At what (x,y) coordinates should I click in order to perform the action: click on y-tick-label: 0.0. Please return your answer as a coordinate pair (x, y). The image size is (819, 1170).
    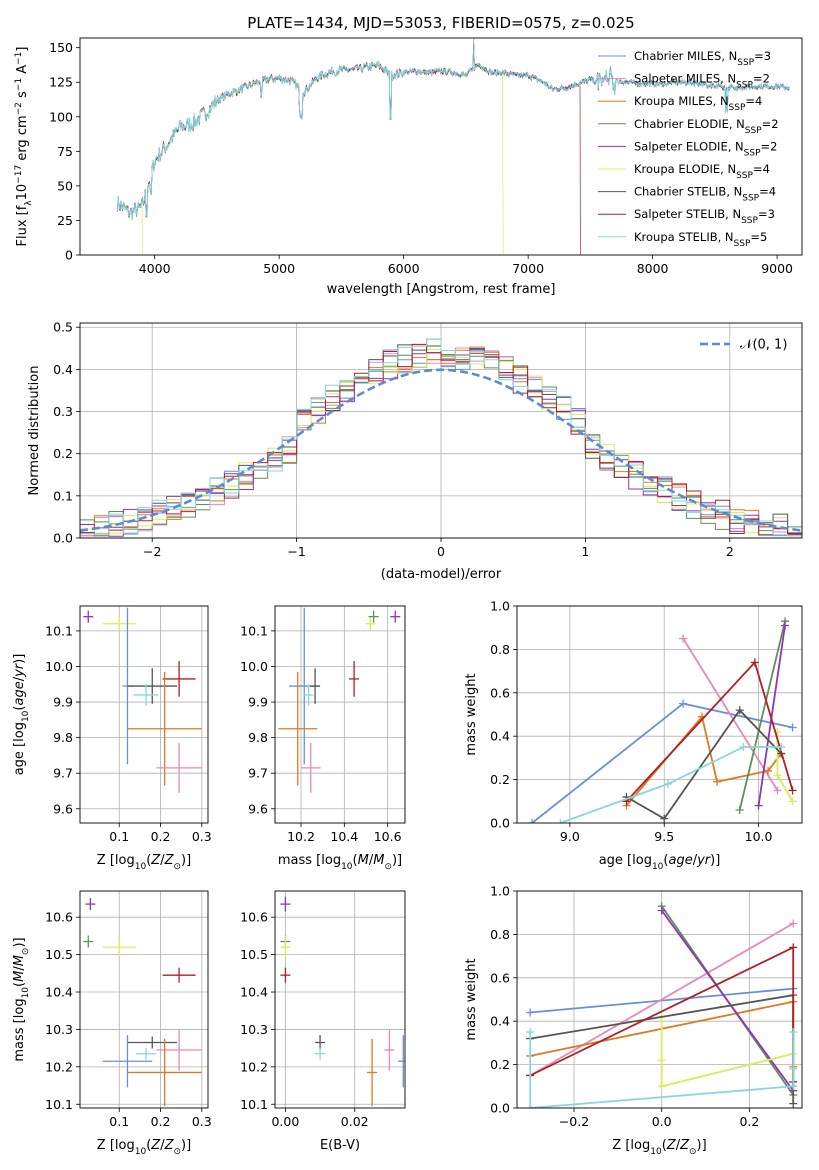
    Looking at the image, I should click on (500, 823).